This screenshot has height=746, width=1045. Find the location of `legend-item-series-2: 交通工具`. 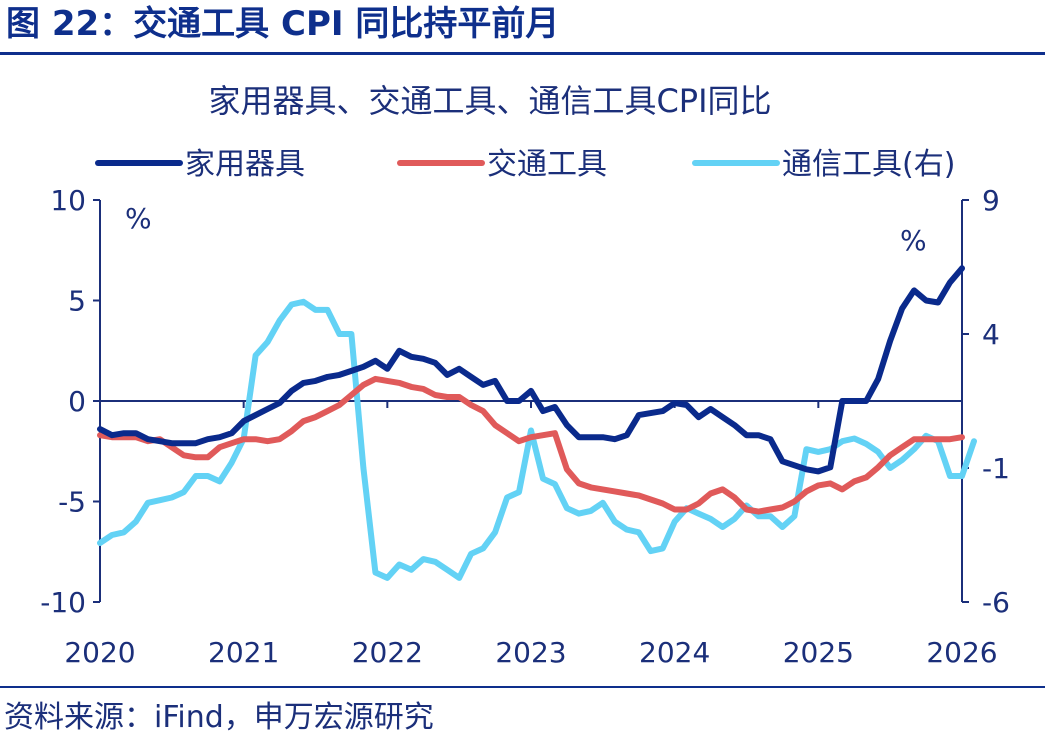

legend-item-series-2: 交通工具 is located at coordinates (502, 164).